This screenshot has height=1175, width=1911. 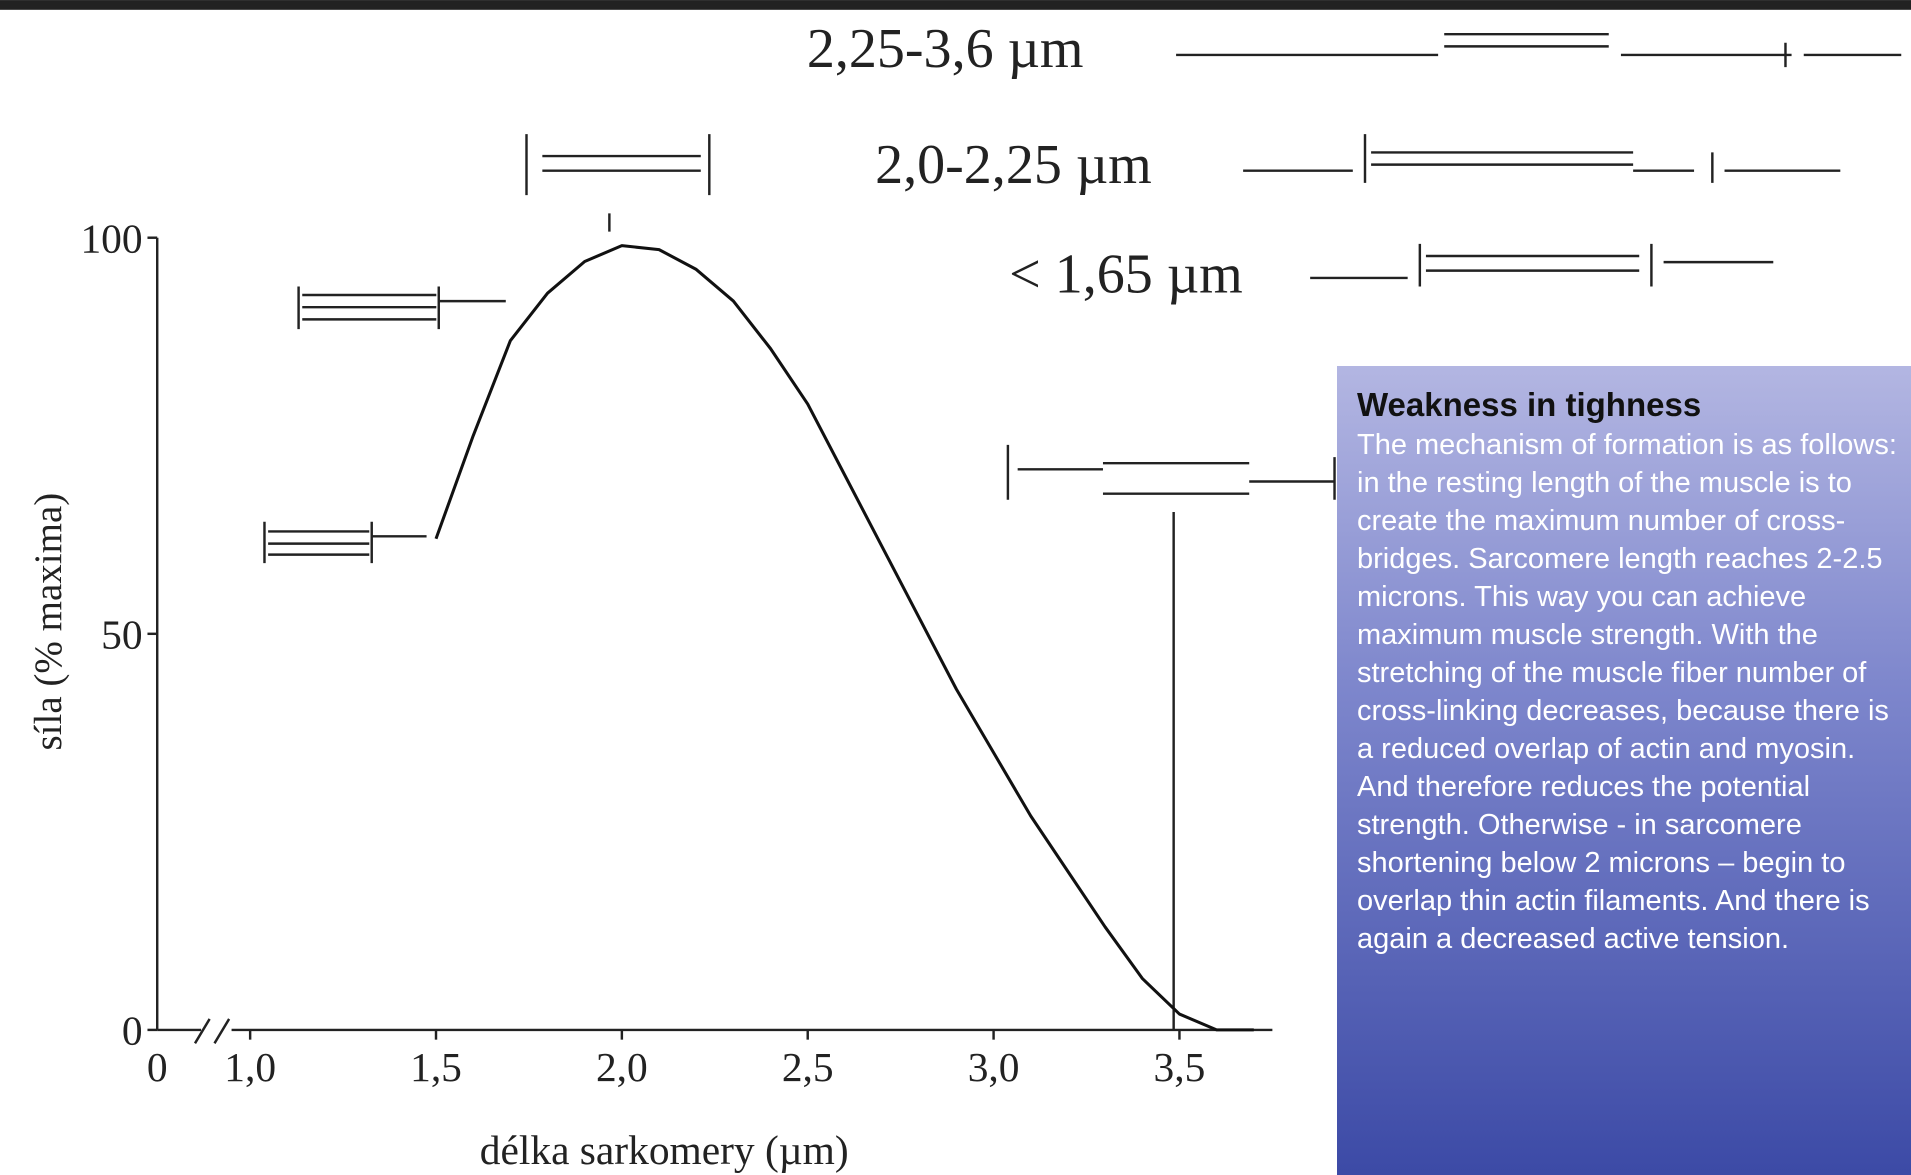 I want to click on annotation: 2,25-3,6 µm, so click(x=945, y=49).